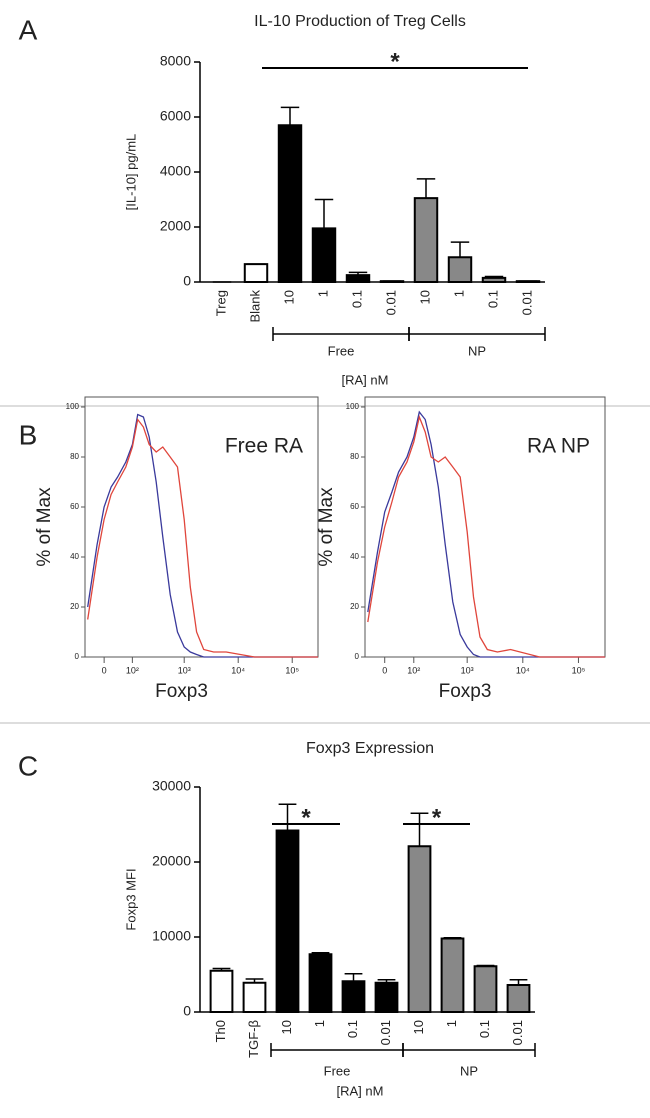  Describe the element at coordinates (360, 21) in the screenshot. I see `chart-title: IL-10 Production of Treg Cells` at that location.